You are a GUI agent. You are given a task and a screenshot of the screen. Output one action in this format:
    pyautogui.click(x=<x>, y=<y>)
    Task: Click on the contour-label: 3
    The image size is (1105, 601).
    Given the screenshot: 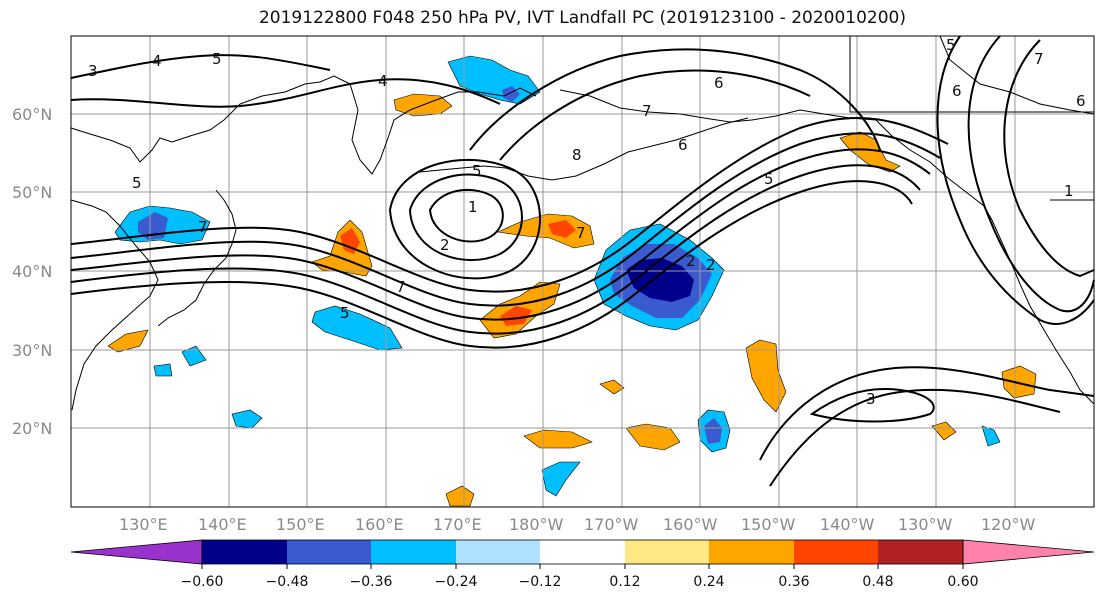 What is the action you would take?
    pyautogui.click(x=871, y=399)
    